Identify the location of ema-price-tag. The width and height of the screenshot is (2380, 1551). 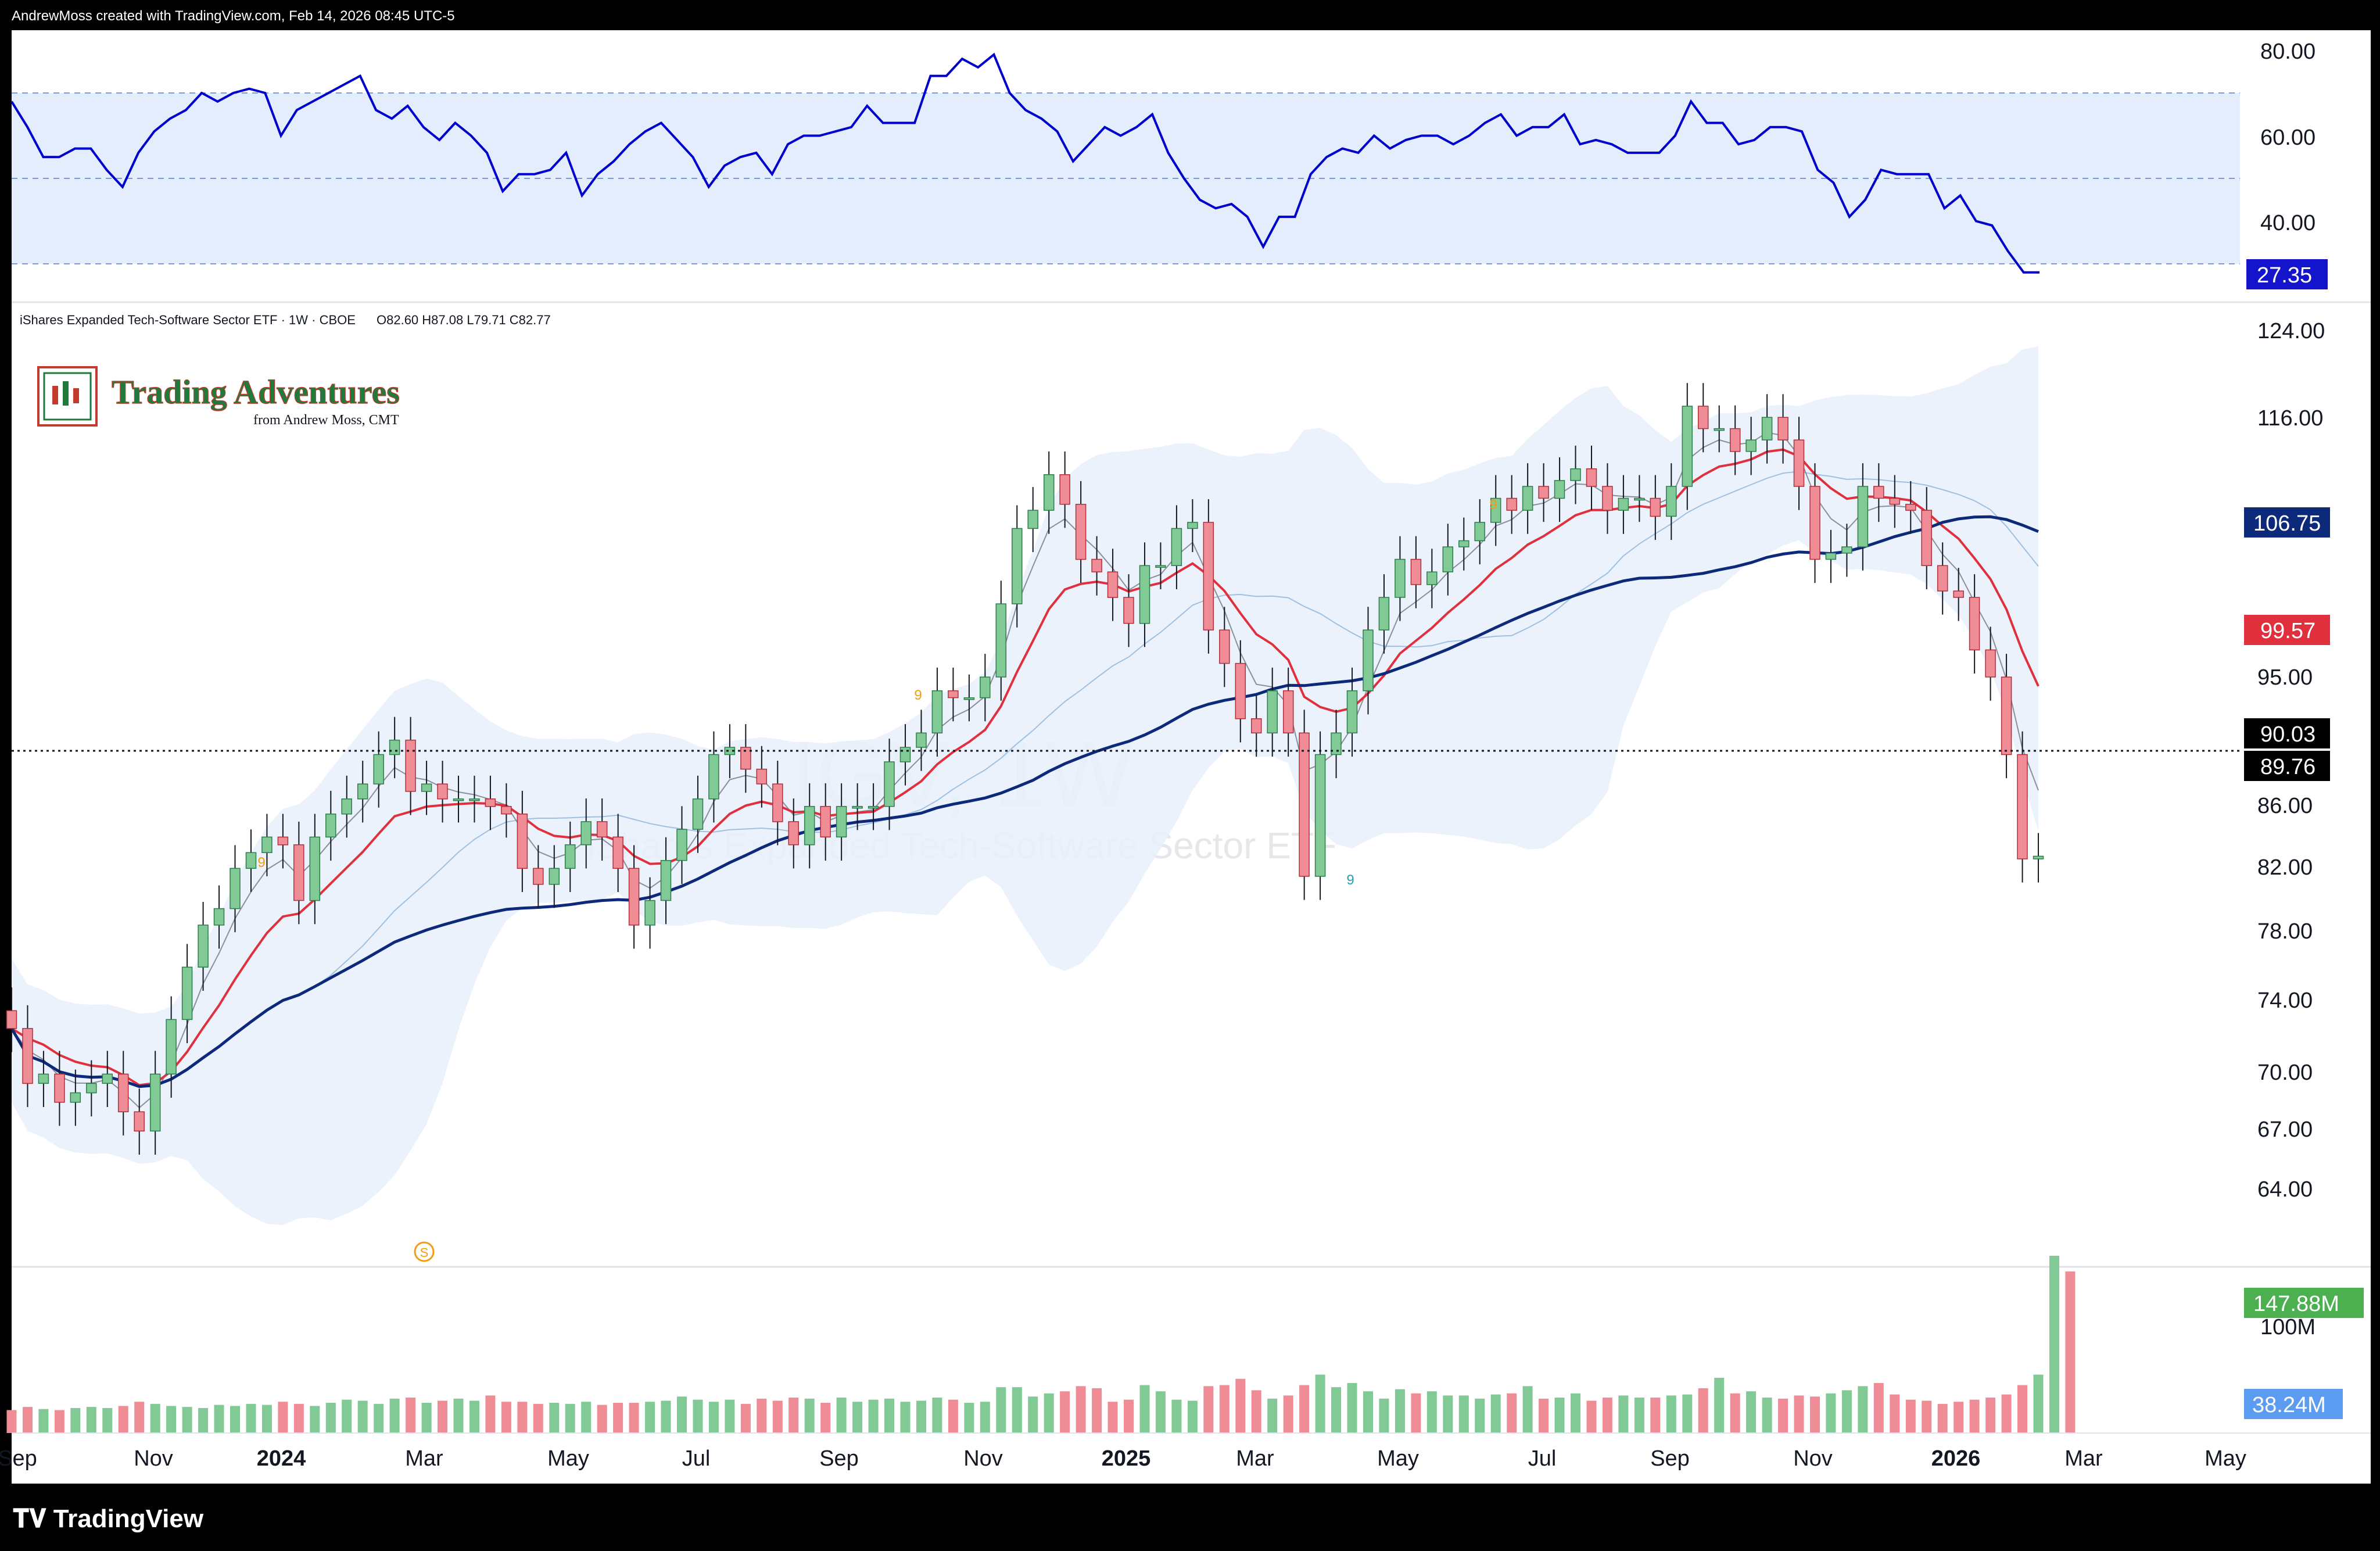
(2287, 630).